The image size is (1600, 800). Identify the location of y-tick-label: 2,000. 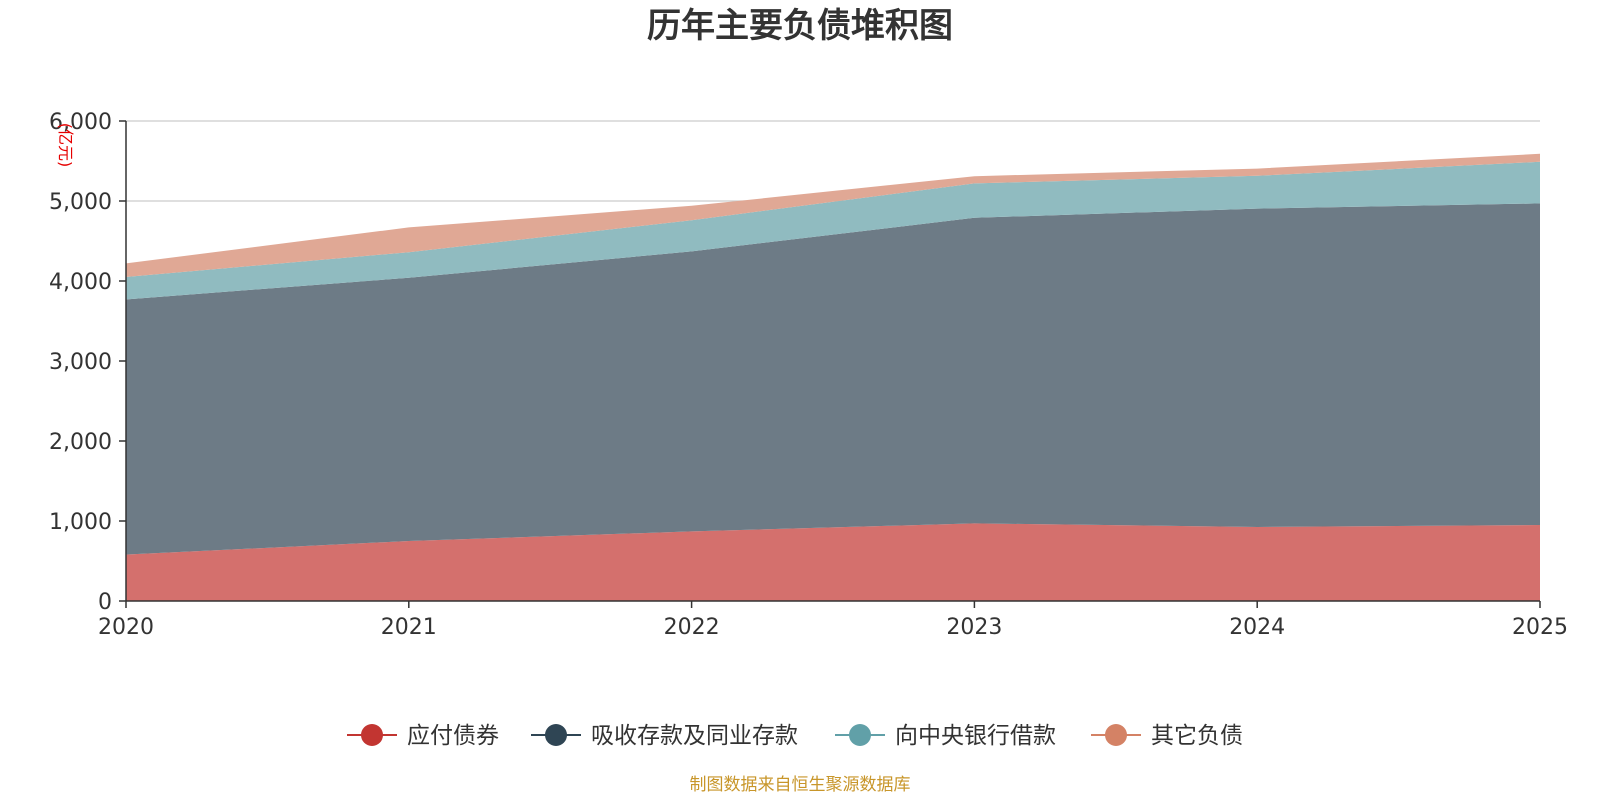
(80, 442).